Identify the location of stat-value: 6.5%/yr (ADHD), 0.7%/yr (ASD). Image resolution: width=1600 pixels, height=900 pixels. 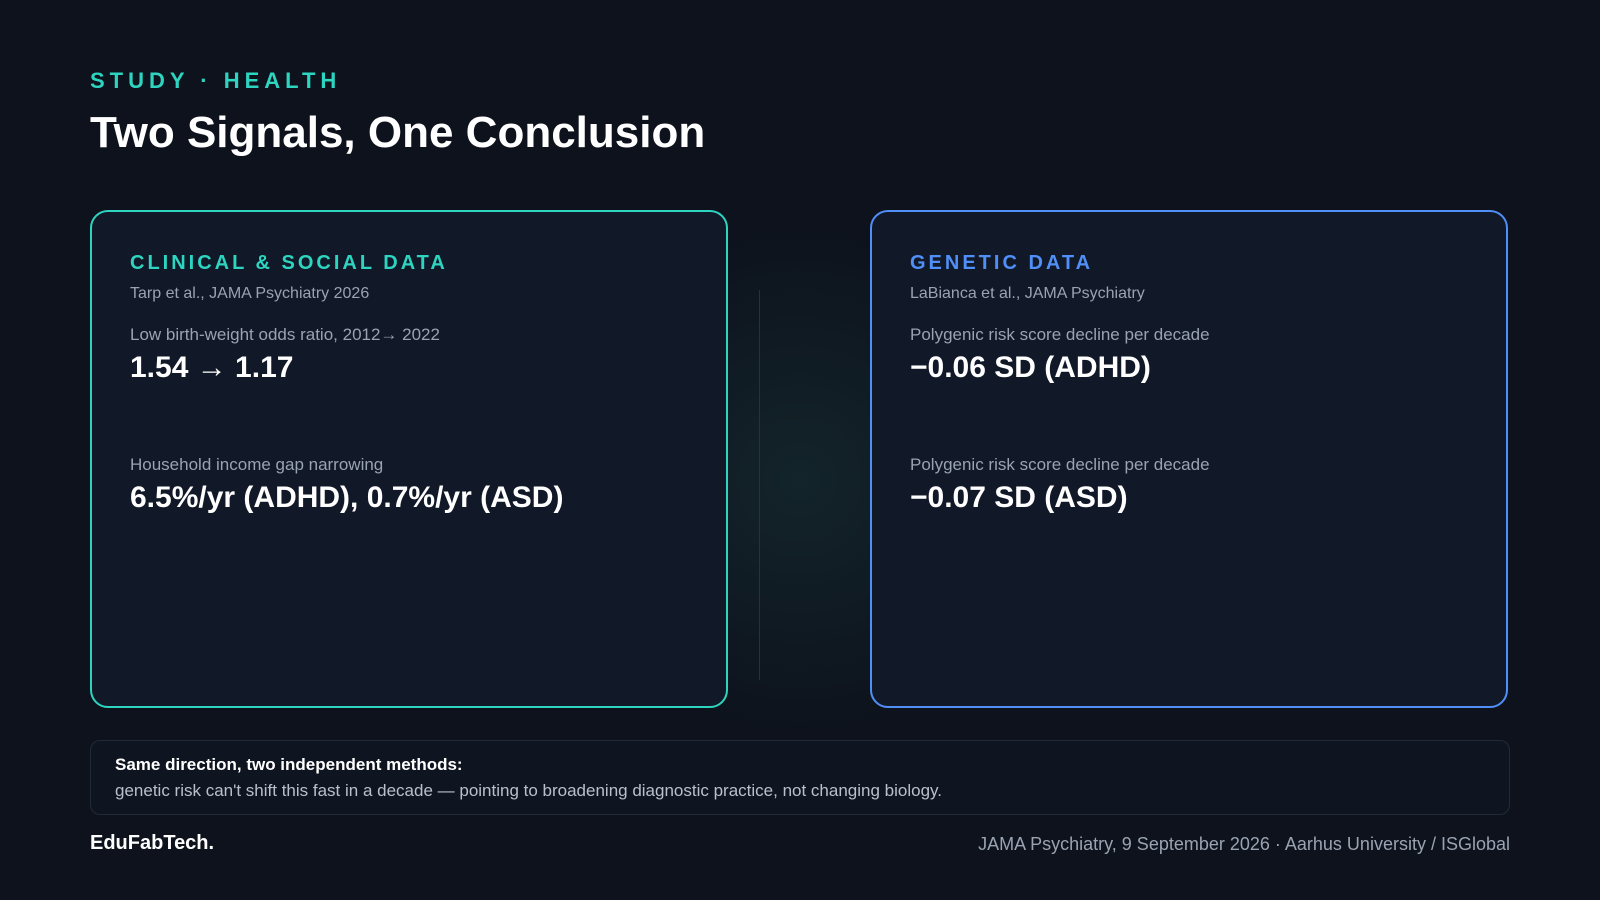
(347, 497).